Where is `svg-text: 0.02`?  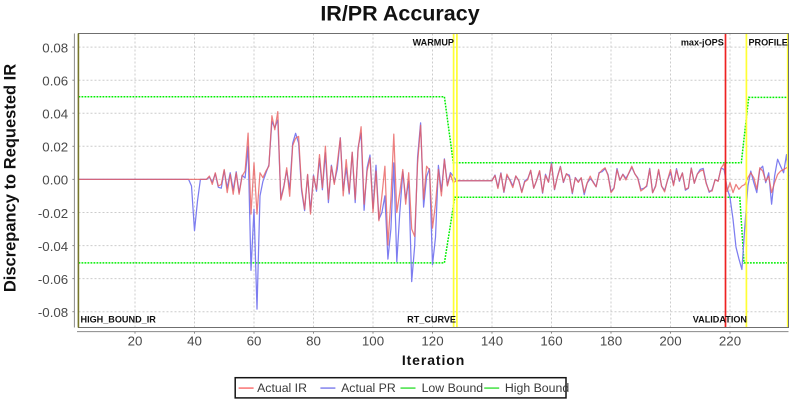
svg-text: 0.02 is located at coordinates (55, 147).